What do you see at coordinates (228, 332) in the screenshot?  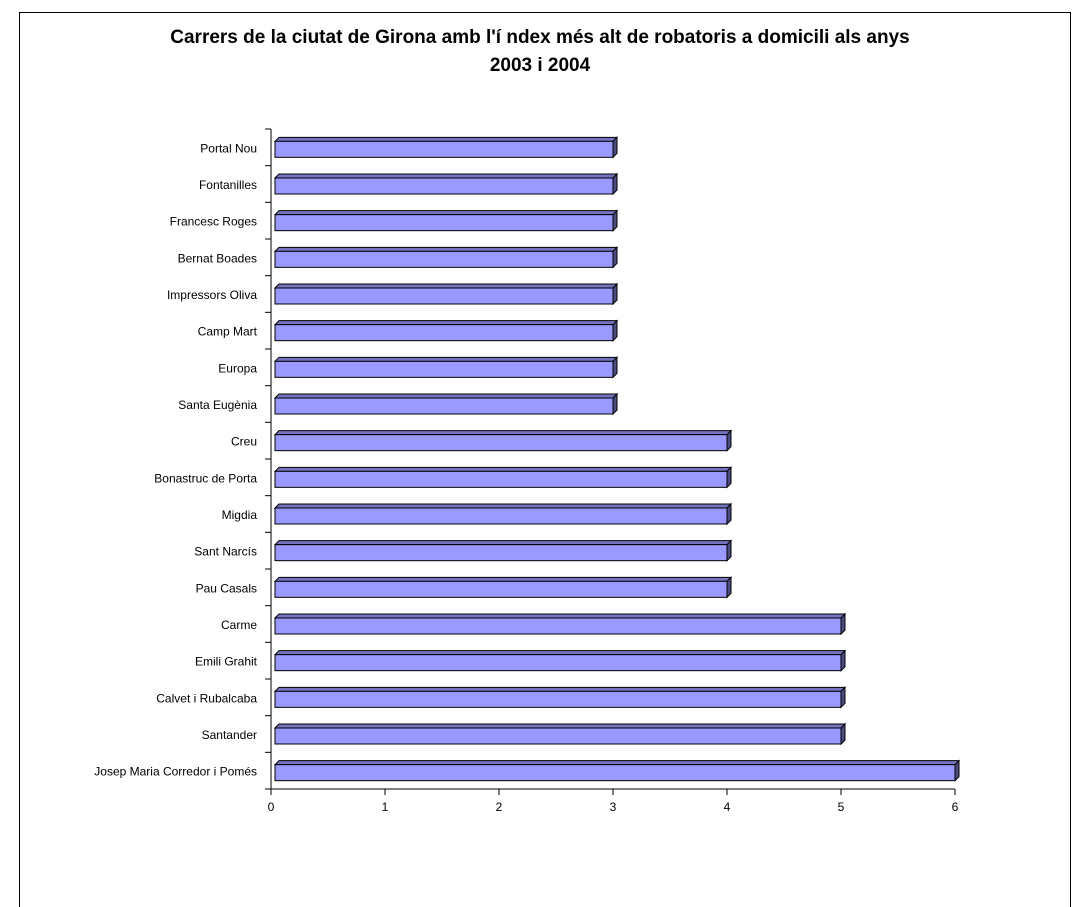 I see `category-label: Camp Mart` at bounding box center [228, 332].